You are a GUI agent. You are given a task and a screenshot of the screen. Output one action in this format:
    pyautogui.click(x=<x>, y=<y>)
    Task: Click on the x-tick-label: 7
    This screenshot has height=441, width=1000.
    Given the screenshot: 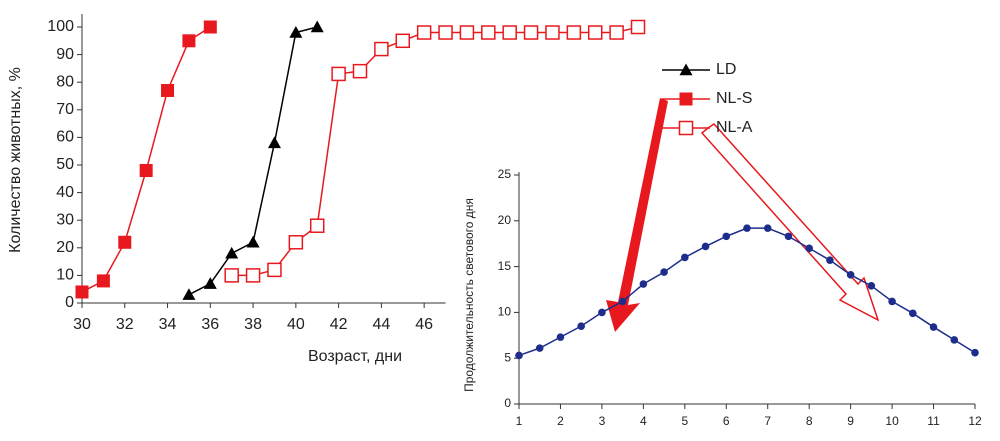 What is the action you would take?
    pyautogui.click(x=767, y=421)
    